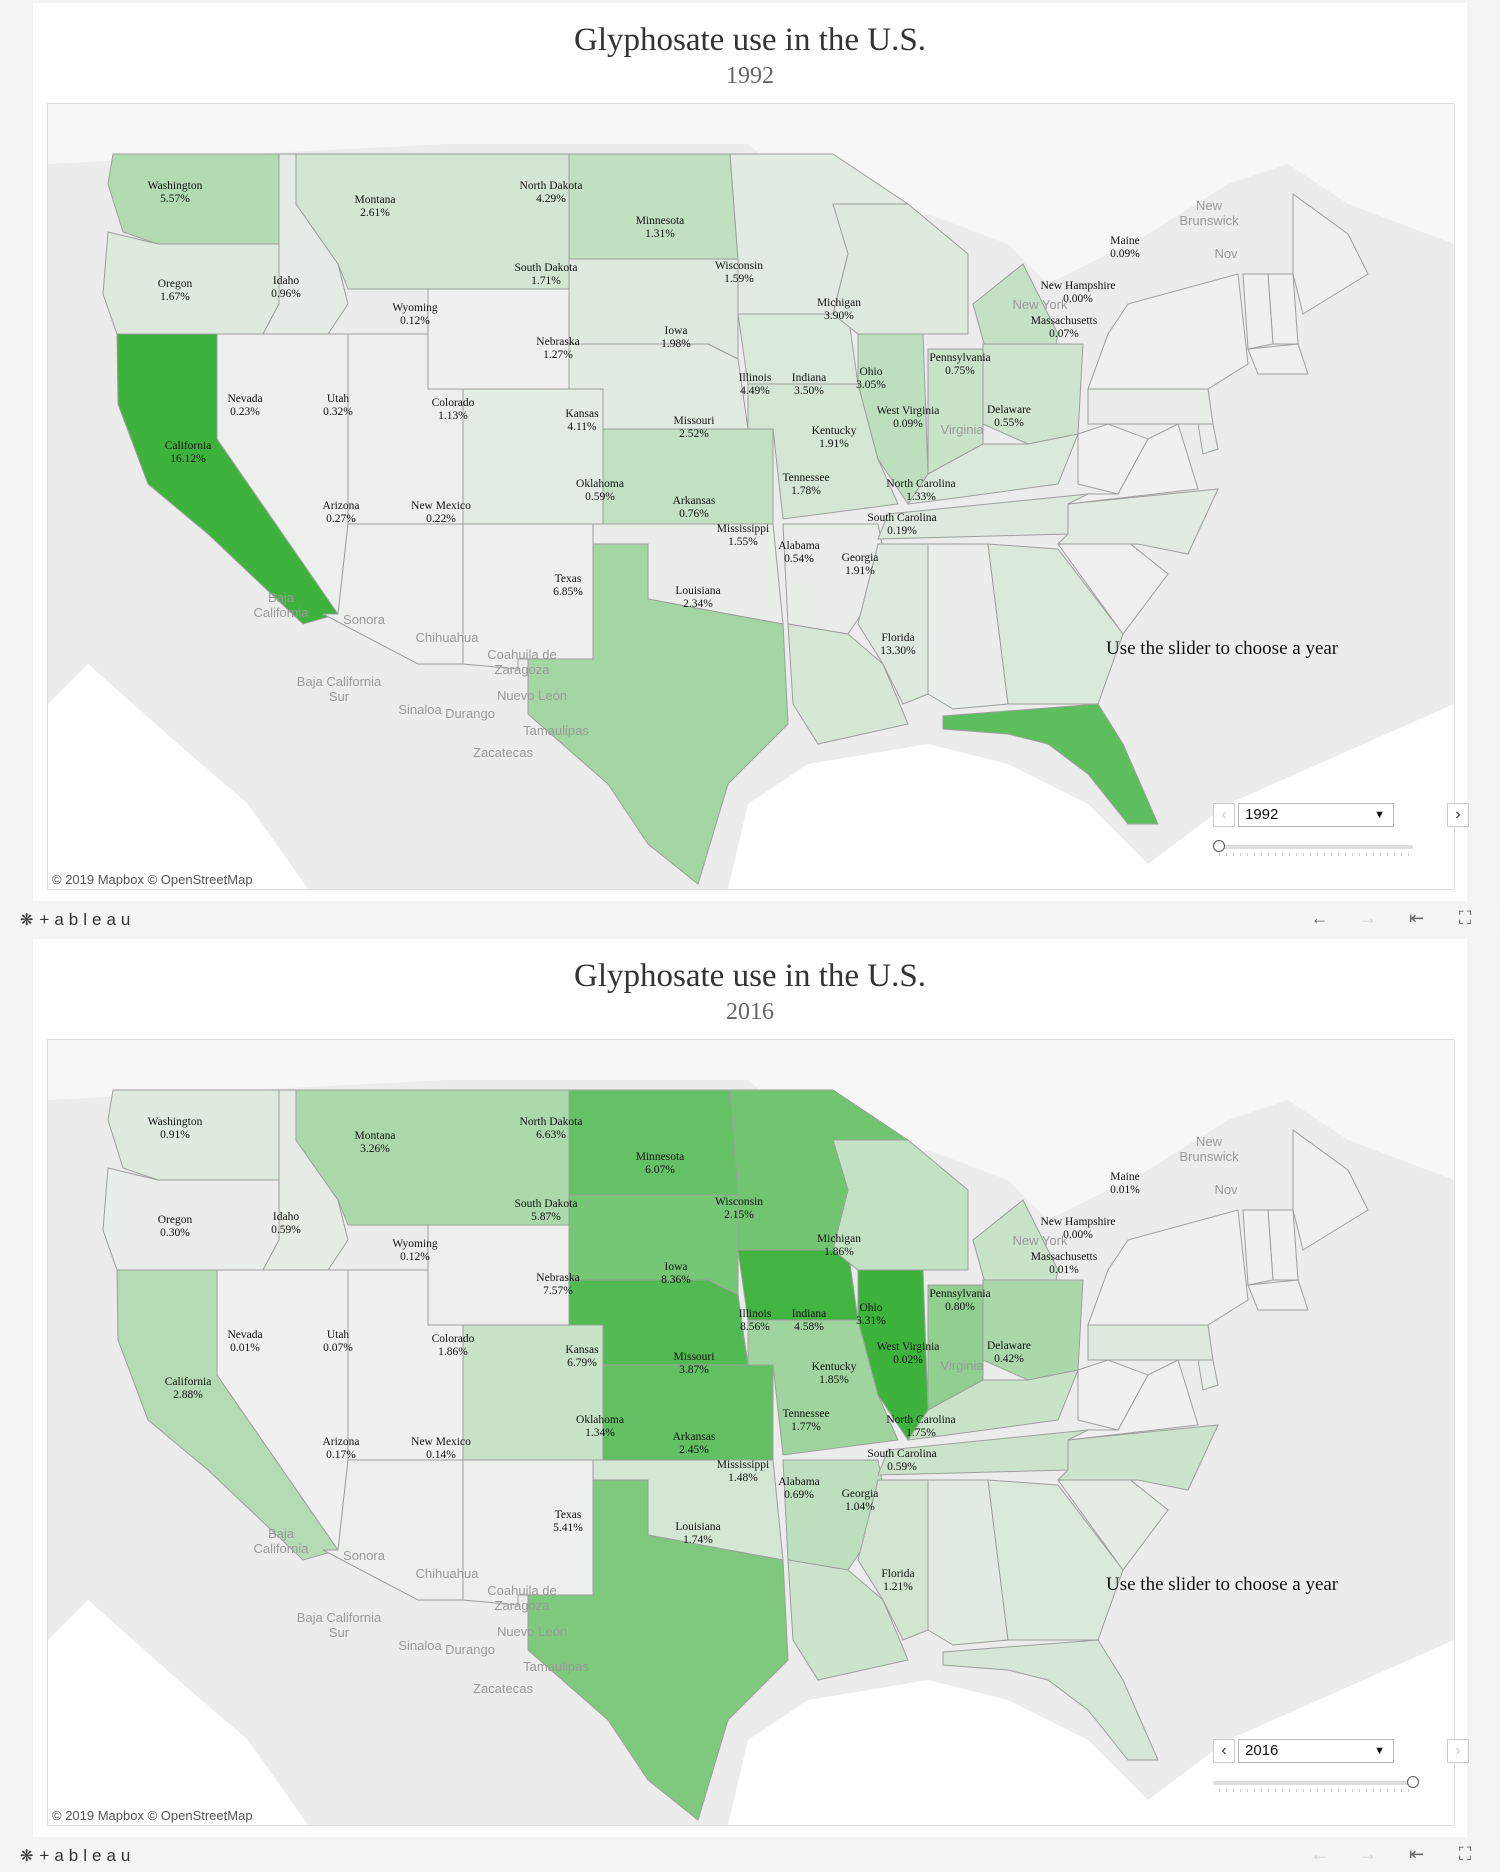 The image size is (1500, 1872). Describe the element at coordinates (694, 501) in the screenshot. I see `state-name: Arkansas` at that location.